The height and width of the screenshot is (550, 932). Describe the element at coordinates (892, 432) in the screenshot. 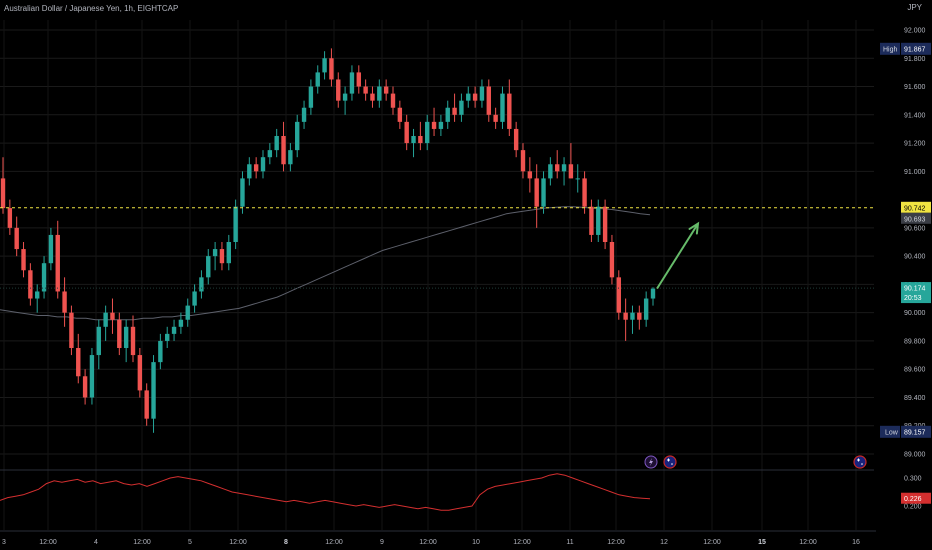

I see `low-label: Low` at that location.